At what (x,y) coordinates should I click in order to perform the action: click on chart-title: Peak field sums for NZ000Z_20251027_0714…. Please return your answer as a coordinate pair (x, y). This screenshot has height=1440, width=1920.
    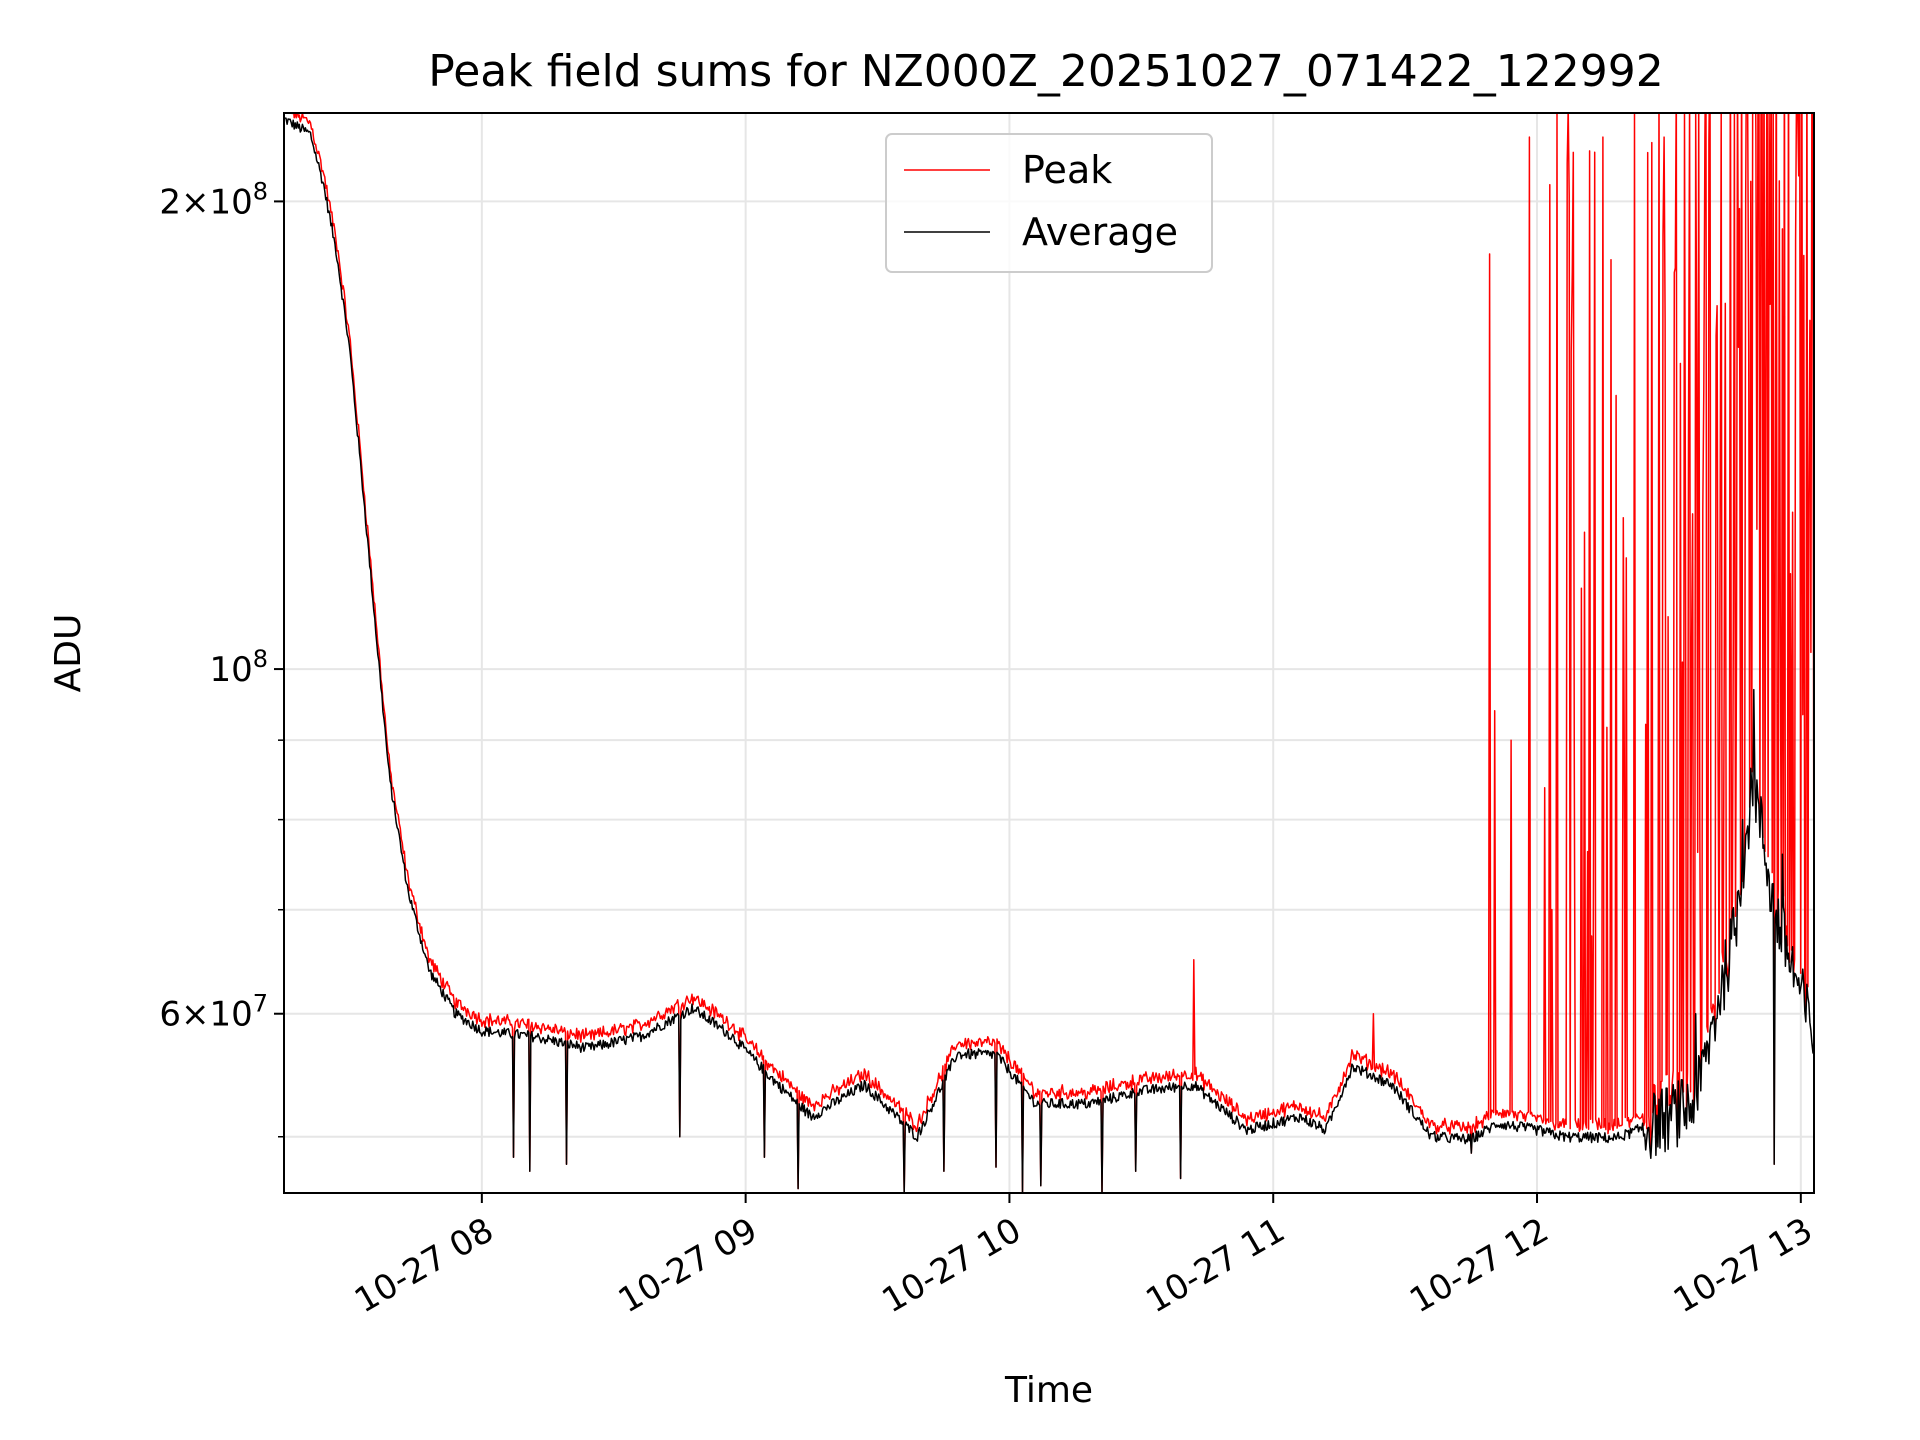
    Looking at the image, I should click on (1046, 71).